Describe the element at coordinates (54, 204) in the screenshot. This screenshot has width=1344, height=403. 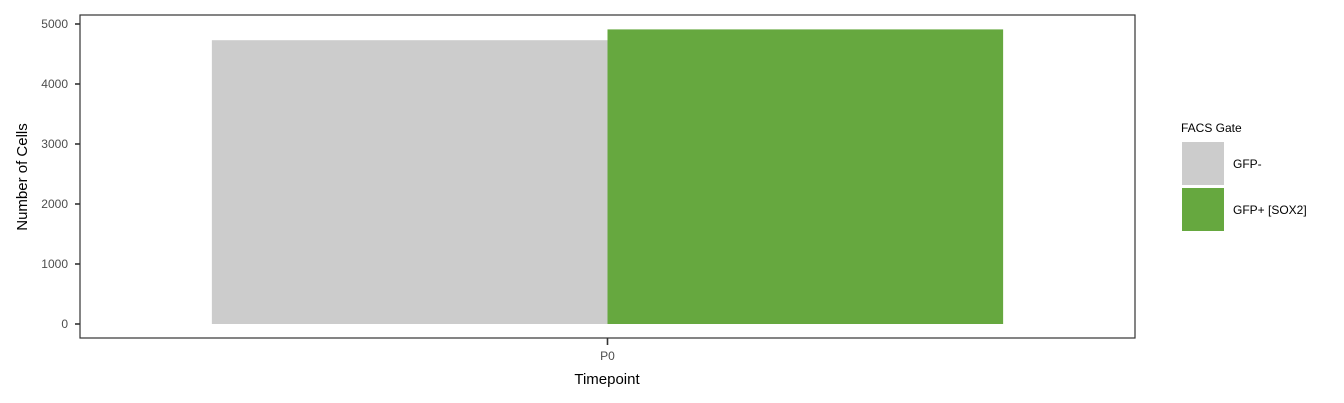
I see `y-tick-label: 2000` at that location.